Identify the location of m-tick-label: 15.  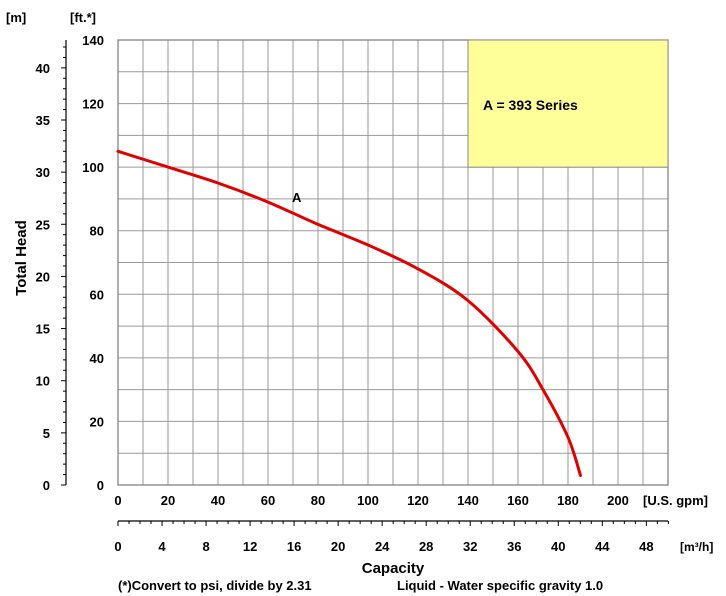
(43, 329).